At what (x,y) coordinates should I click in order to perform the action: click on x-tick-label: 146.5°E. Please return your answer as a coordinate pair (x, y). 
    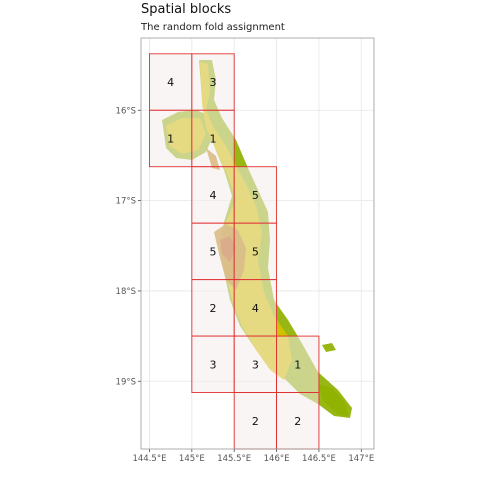
    Looking at the image, I should click on (319, 459).